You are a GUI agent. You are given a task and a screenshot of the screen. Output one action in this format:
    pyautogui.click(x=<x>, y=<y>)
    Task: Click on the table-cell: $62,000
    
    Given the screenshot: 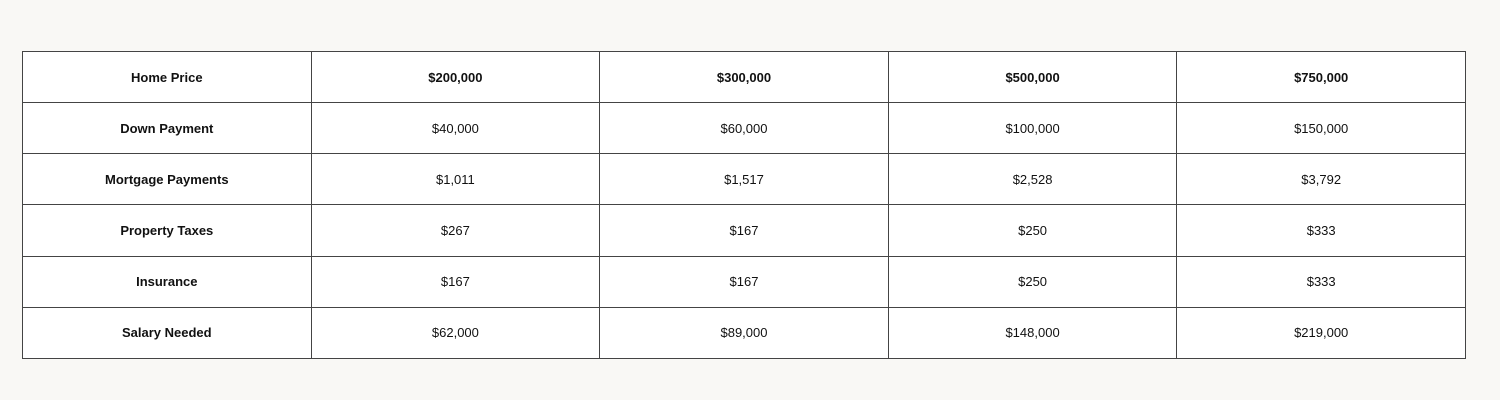 What is the action you would take?
    pyautogui.click(x=455, y=333)
    